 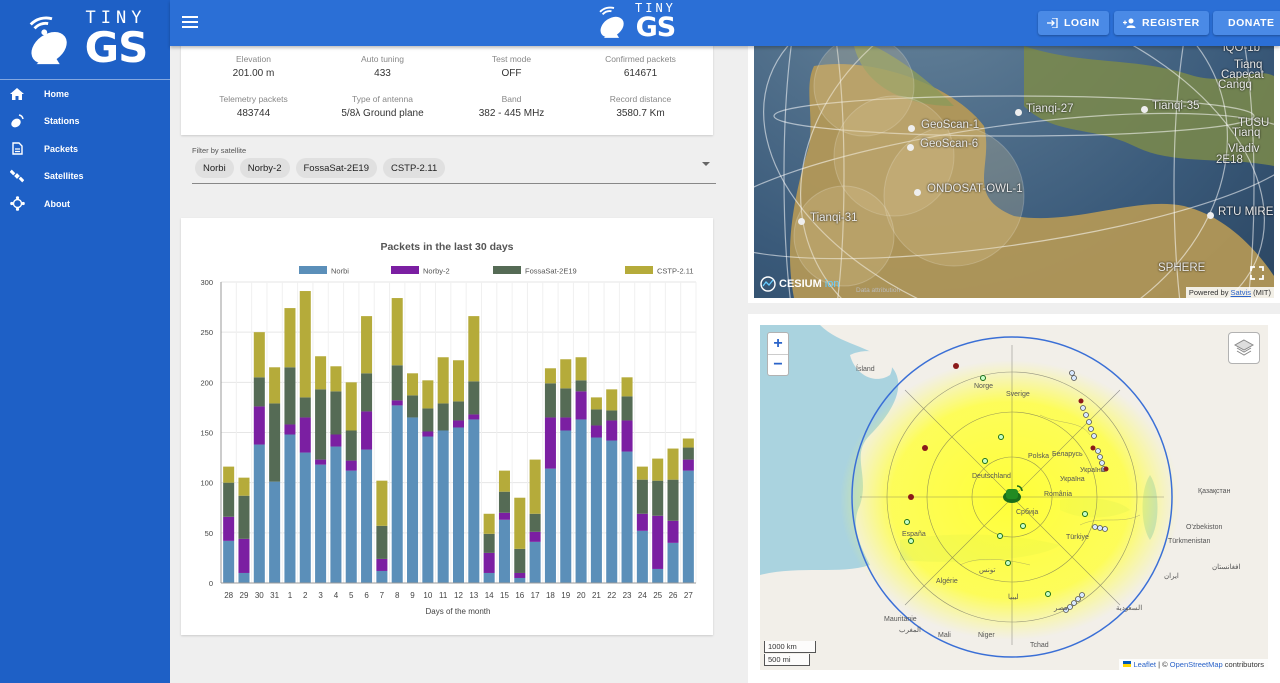 What do you see at coordinates (1246, 212) in the screenshot?
I see `satellite-label: RTU MIRE` at bounding box center [1246, 212].